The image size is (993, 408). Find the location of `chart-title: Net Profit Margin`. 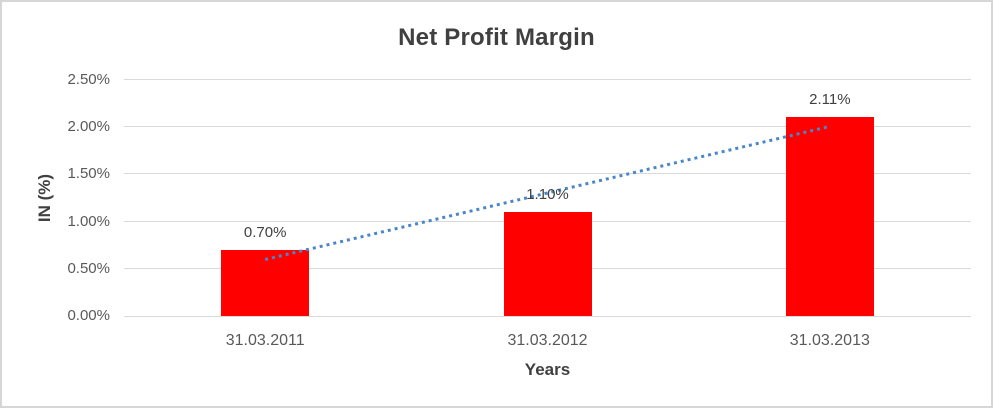

chart-title: Net Profit Margin is located at coordinates (496, 37).